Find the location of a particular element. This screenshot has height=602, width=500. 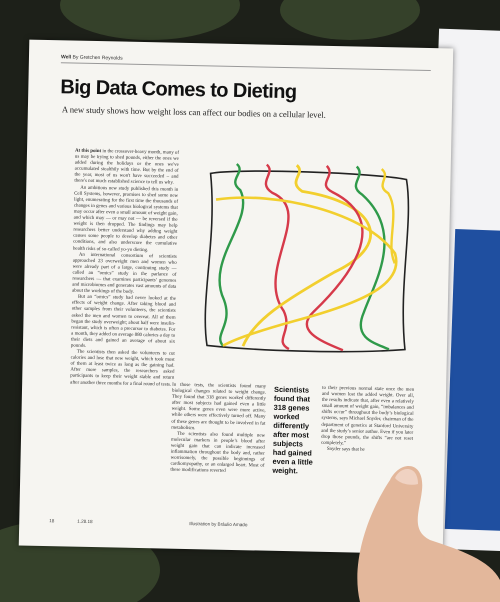

page-number: 18 is located at coordinates (52, 521).